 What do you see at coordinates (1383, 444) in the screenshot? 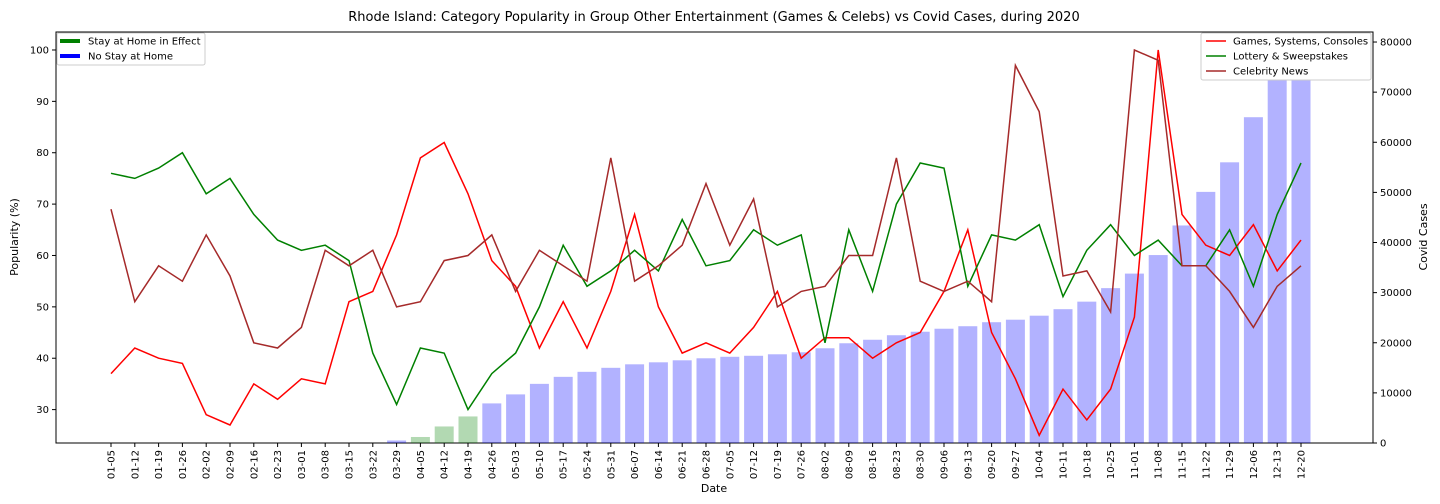
I see `y2-tick-label: 0` at bounding box center [1383, 444].